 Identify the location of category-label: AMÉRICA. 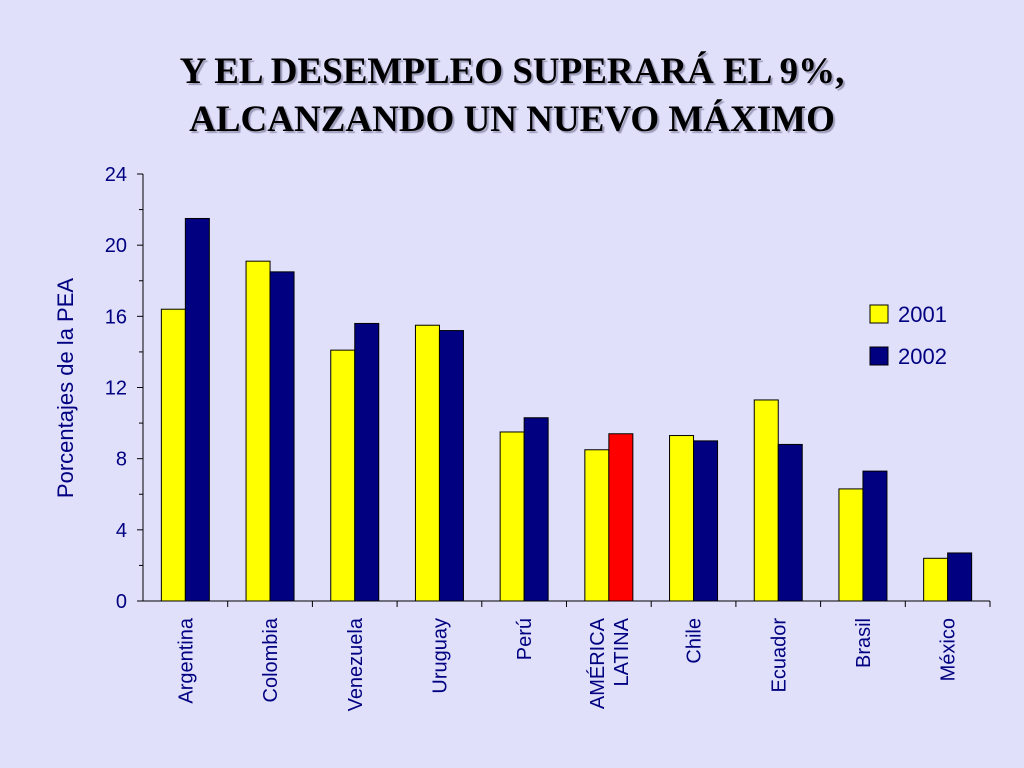
(597, 663).